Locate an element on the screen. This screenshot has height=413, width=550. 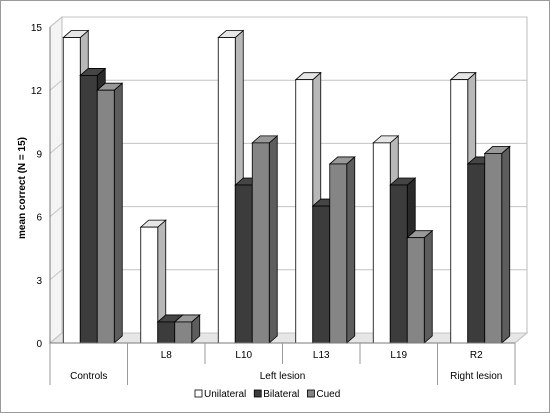
y-tick-label: 3 is located at coordinates (39, 281).